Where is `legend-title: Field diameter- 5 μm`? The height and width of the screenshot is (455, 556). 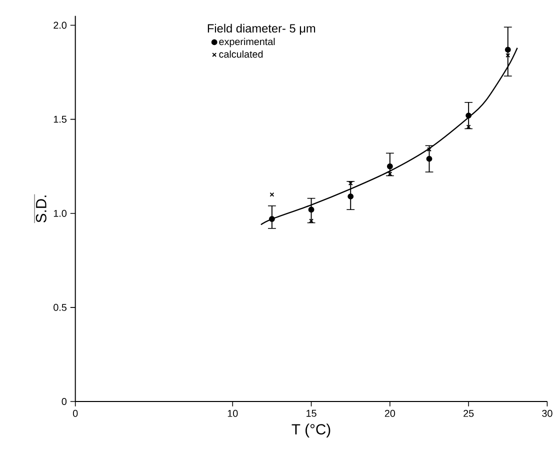 legend-title: Field diameter- 5 μm is located at coordinates (262, 29).